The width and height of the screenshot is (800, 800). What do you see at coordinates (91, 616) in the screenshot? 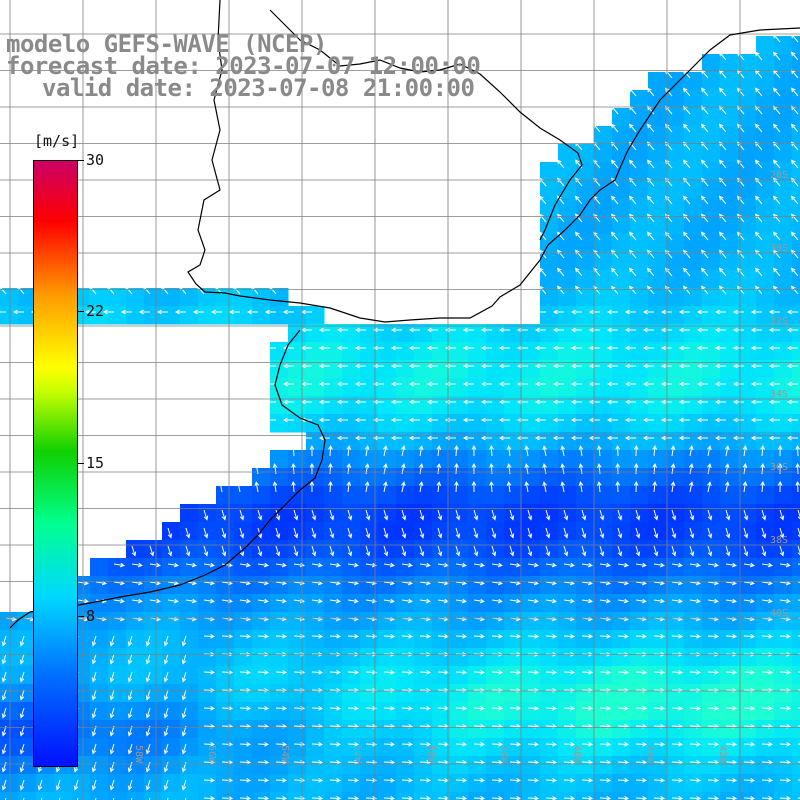
I see `colorbar-tick-8: 8` at bounding box center [91, 616].